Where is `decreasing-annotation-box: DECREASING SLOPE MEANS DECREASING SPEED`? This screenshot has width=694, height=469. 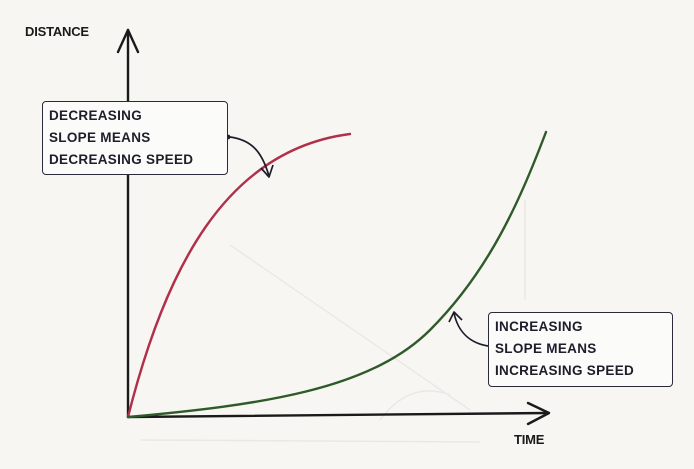
decreasing-annotation-box: DECREASING SLOPE MEANS DECREASING SPEED is located at coordinates (135, 138).